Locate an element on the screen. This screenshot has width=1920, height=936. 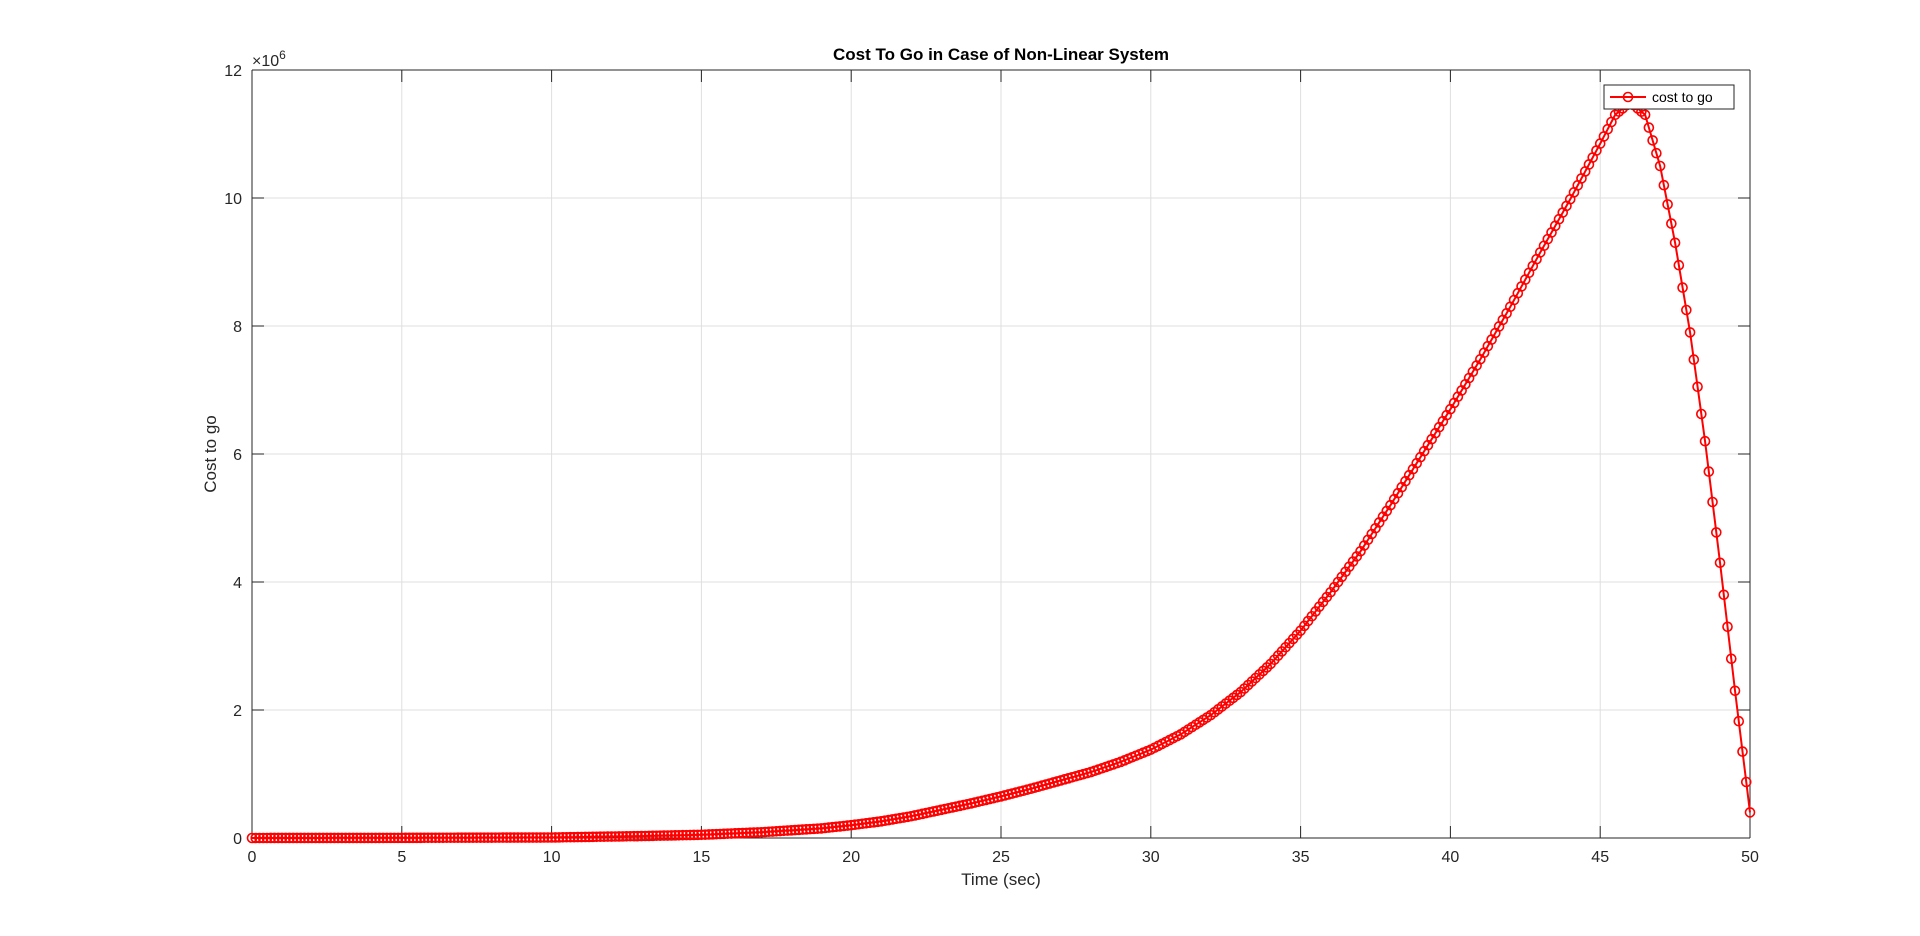
x-tick-label: 10 is located at coordinates (552, 857).